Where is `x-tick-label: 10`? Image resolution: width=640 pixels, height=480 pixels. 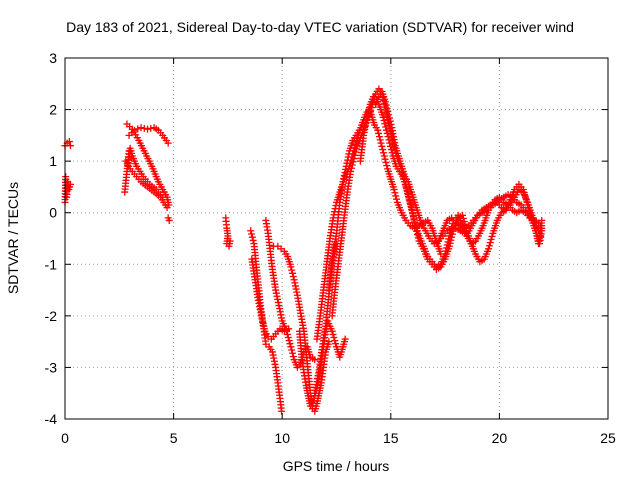
x-tick-label: 10 is located at coordinates (282, 438).